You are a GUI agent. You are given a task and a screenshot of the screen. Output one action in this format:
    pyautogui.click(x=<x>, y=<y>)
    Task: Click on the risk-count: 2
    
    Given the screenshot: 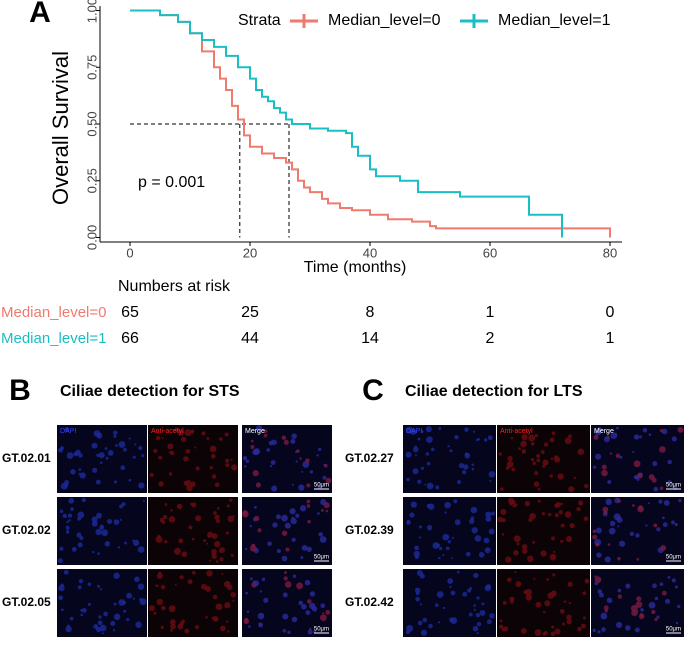 What is the action you would take?
    pyautogui.click(x=490, y=338)
    